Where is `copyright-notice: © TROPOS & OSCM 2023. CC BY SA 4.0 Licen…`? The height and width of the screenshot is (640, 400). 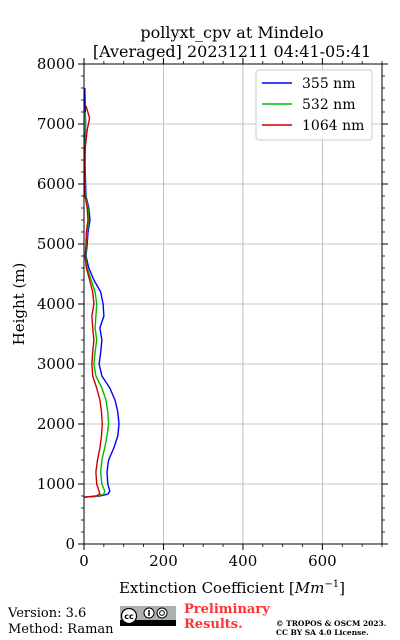 copyright-notice: © TROPOS & OSCM 2023. CC BY SA 4.0 Licen… is located at coordinates (331, 628).